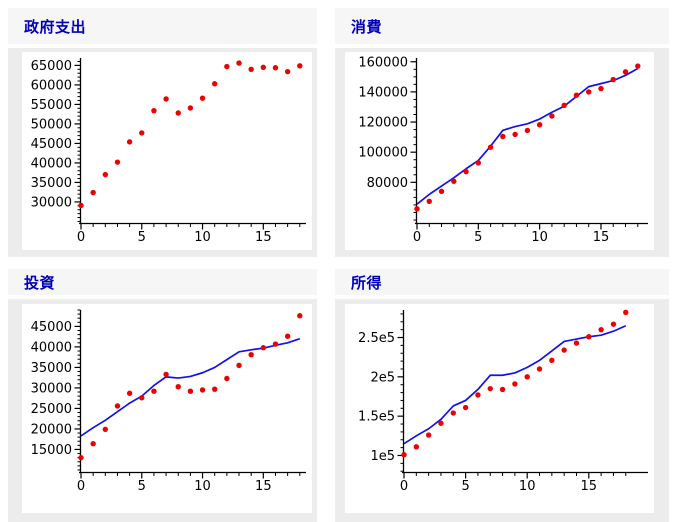 The image size is (680, 522). What do you see at coordinates (376, 338) in the screenshot?
I see `svg-text: 2.5e5` at bounding box center [376, 338].